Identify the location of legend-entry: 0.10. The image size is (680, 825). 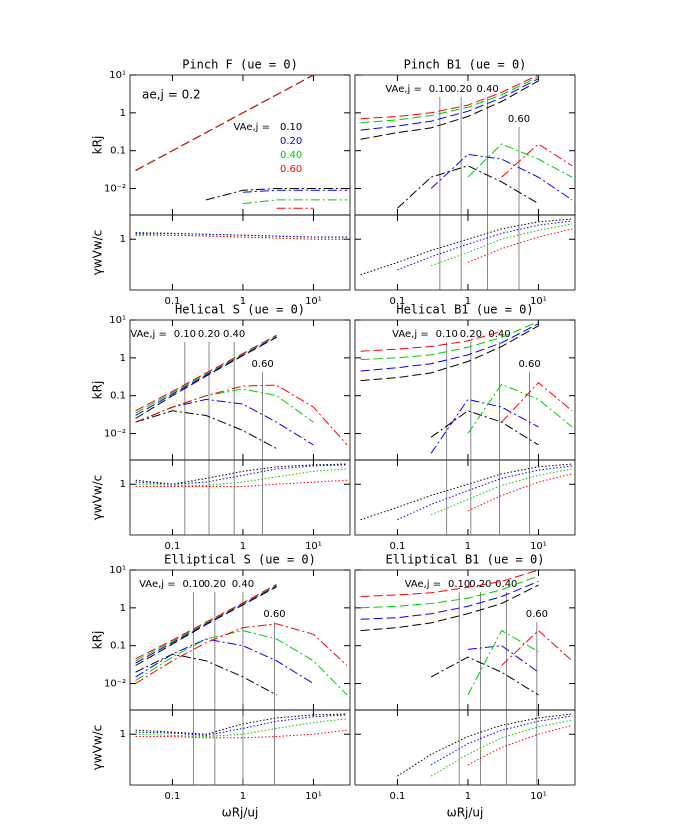
(291, 127).